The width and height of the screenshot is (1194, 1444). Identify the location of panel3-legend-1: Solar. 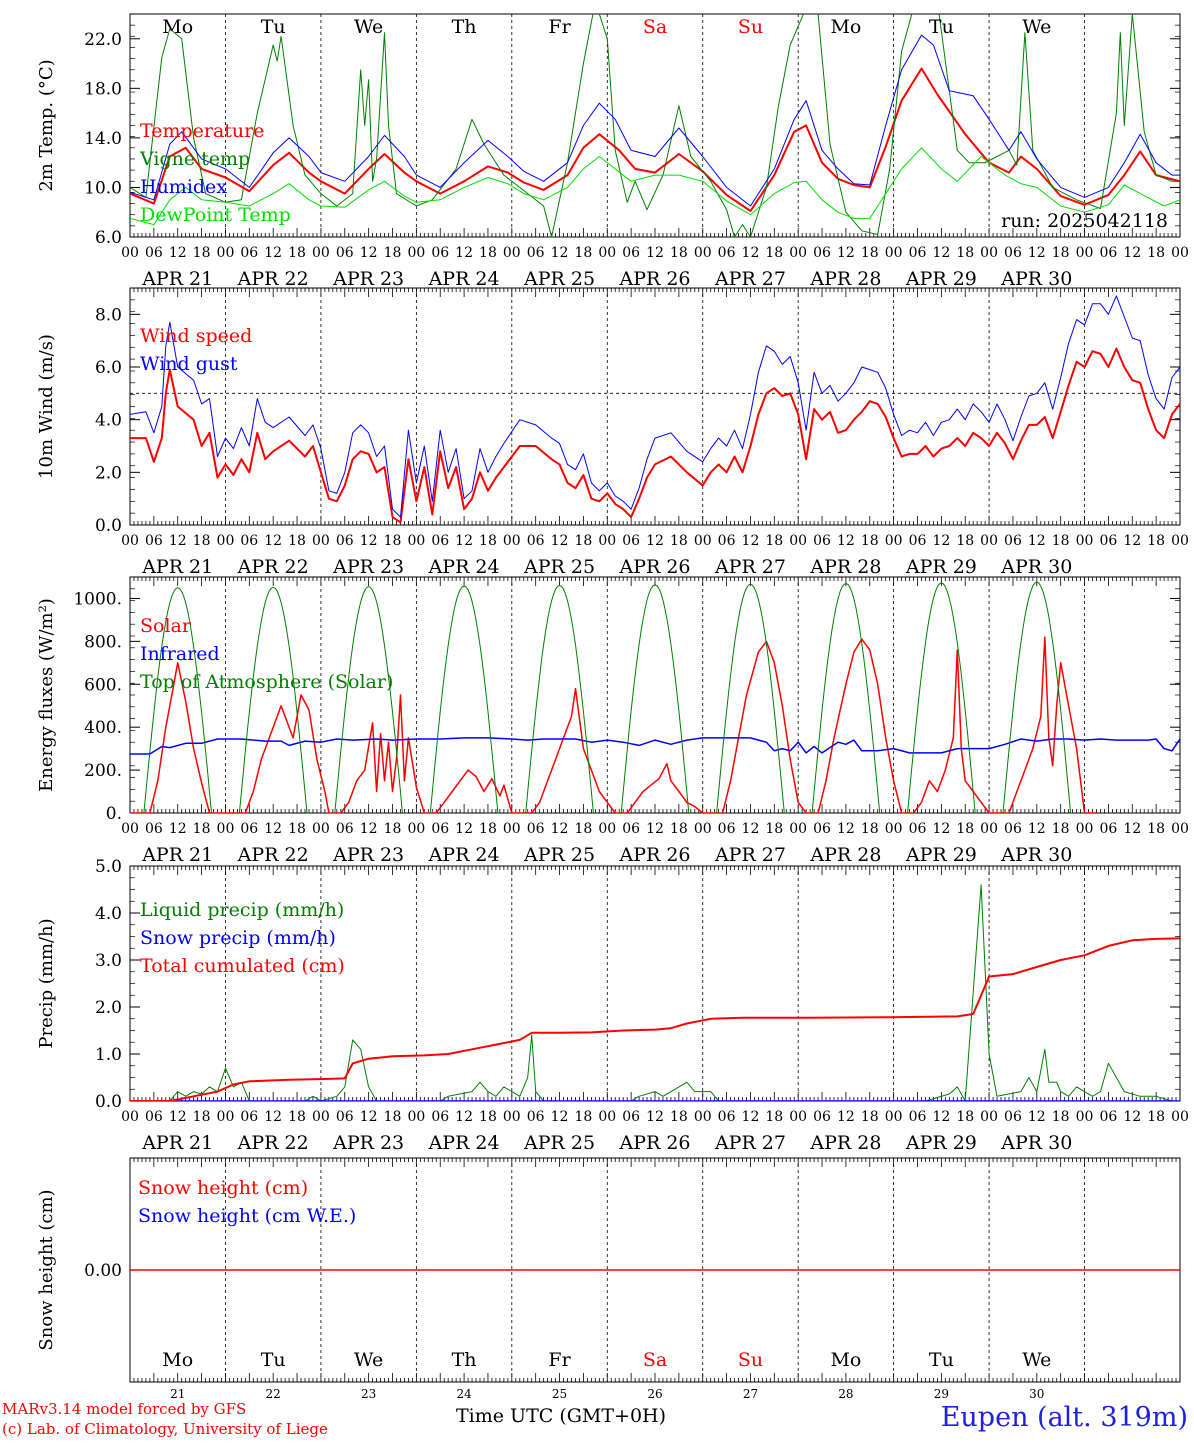
(166, 626).